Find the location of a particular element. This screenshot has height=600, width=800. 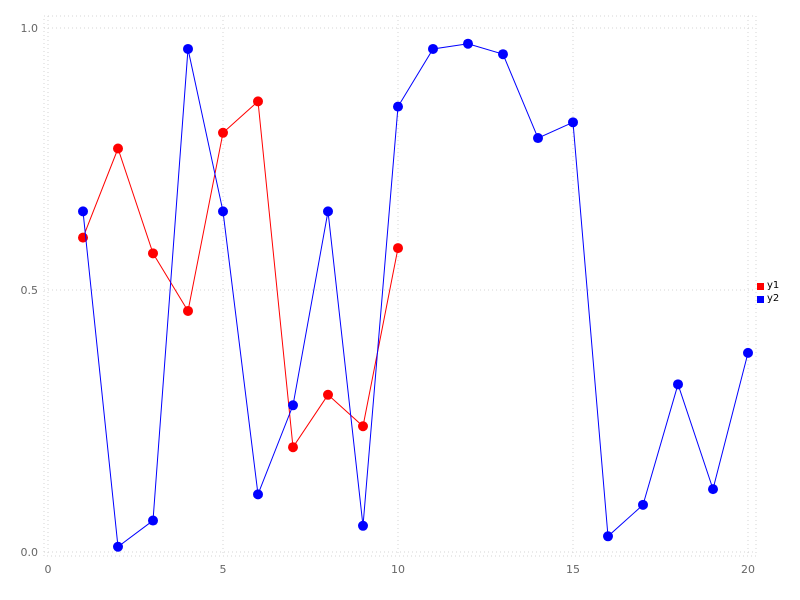

y-tick-label: 0.0 is located at coordinates (30, 552).